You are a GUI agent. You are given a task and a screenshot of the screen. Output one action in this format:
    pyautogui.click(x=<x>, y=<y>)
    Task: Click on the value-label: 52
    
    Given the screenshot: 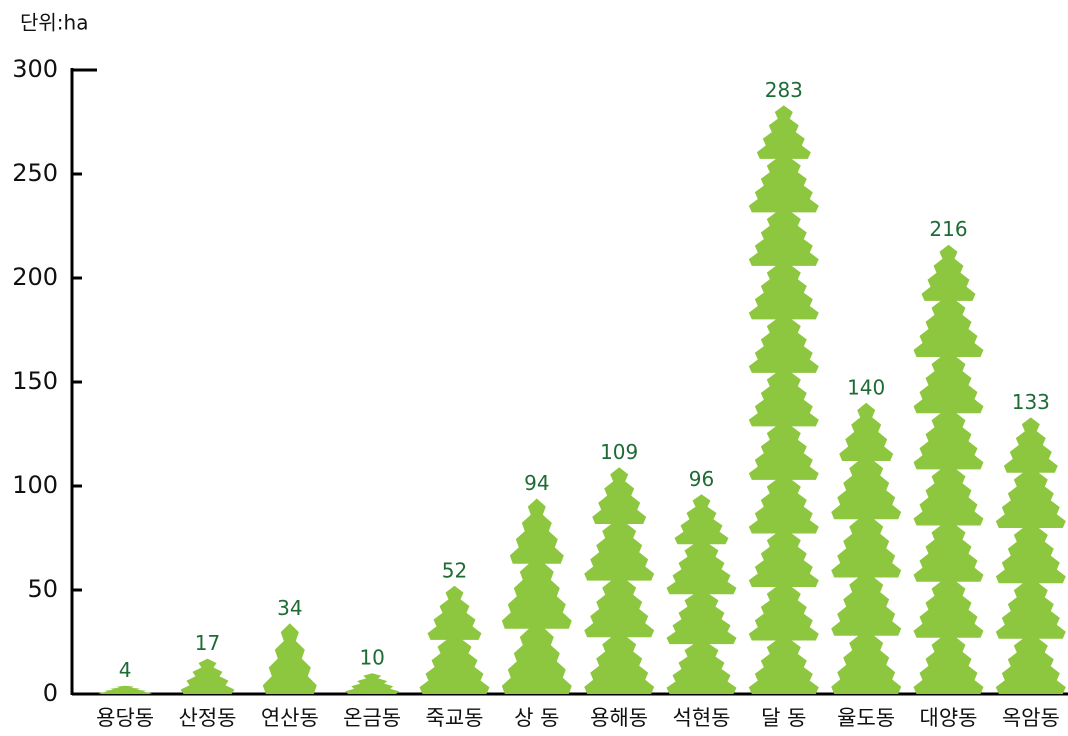 What is the action you would take?
    pyautogui.click(x=454, y=570)
    